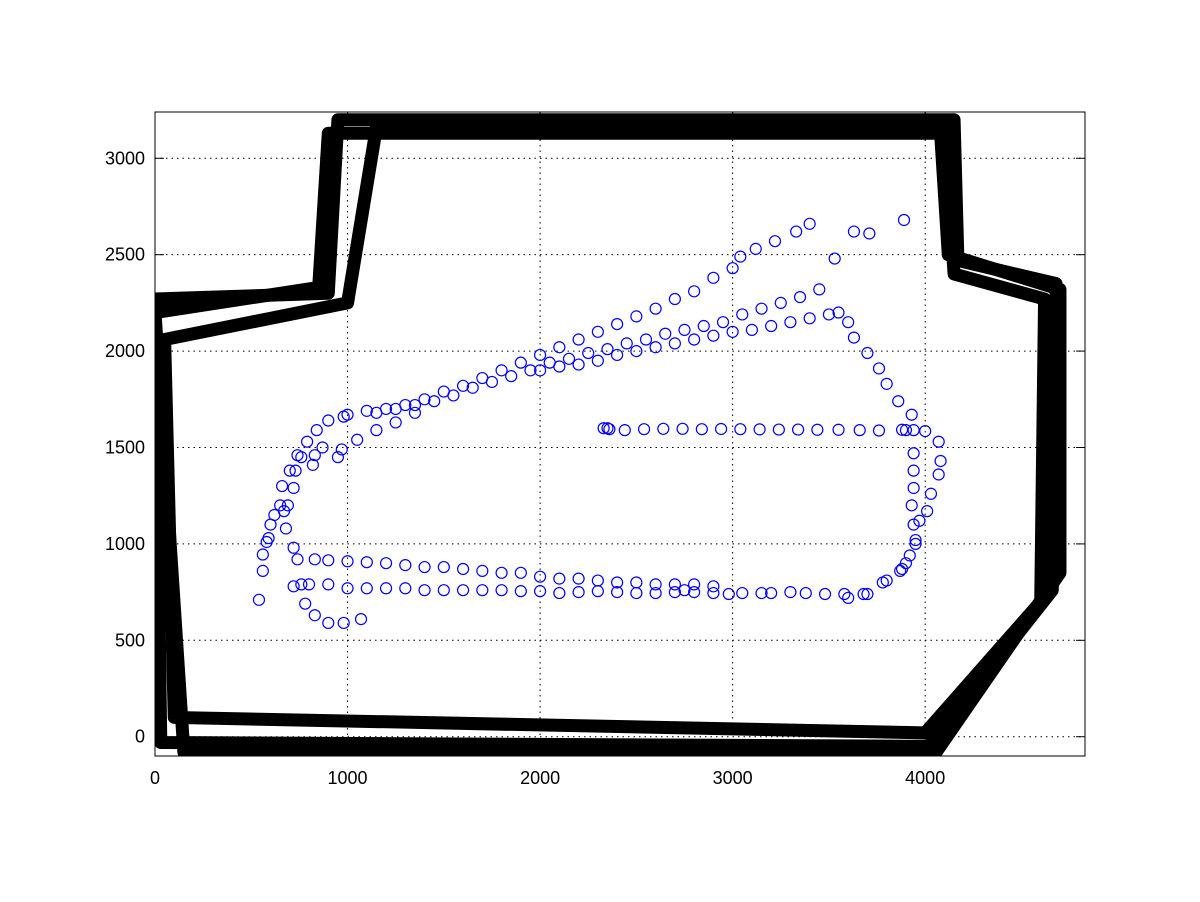 This screenshot has height=902, width=1200. What do you see at coordinates (733, 778) in the screenshot?
I see `x-tick-label: 3000` at bounding box center [733, 778].